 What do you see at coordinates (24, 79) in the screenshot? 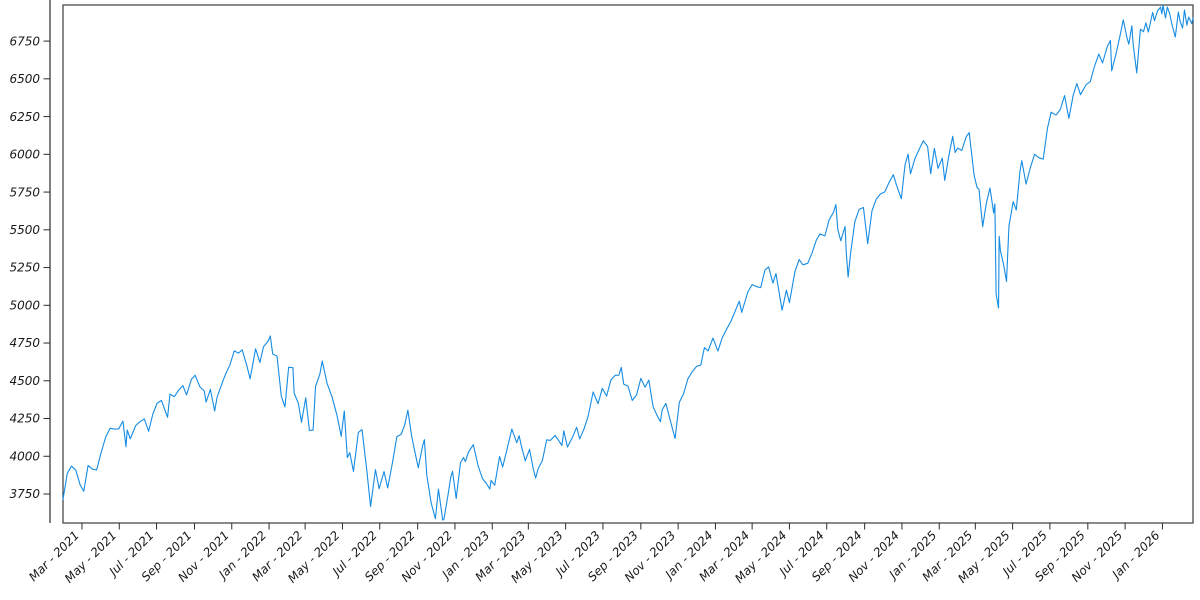
I see `svg-text: 6500` at bounding box center [24, 79].